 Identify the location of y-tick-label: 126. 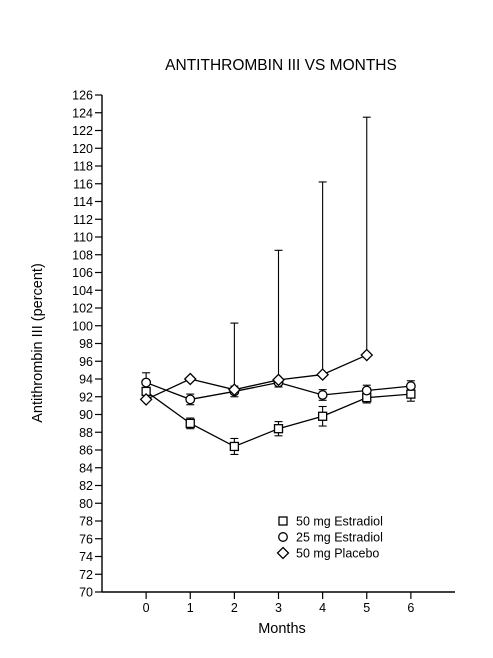
(82, 96).